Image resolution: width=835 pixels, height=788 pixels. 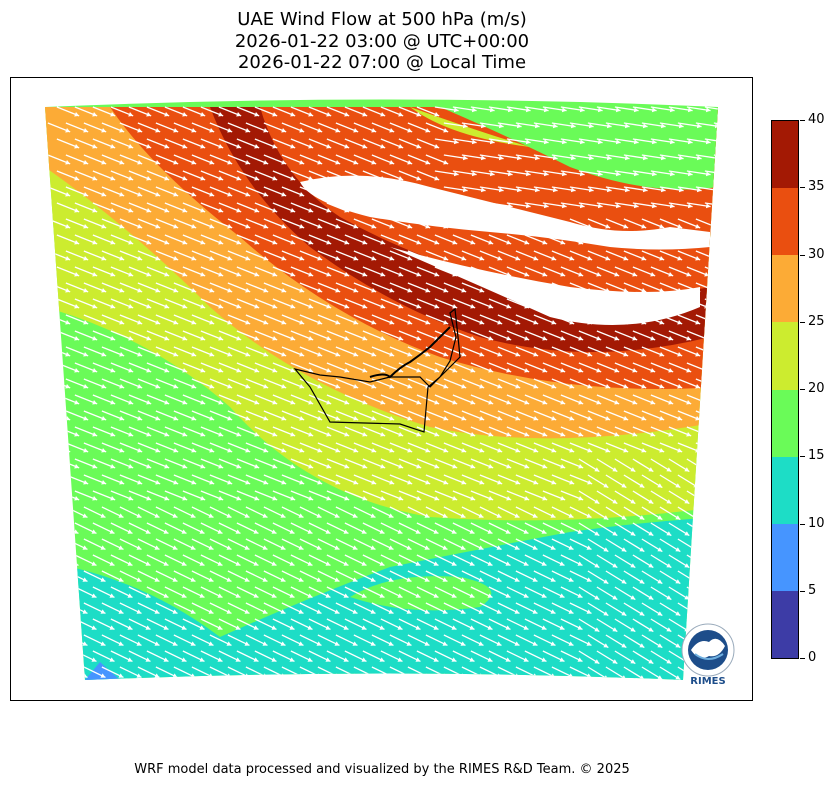 I want to click on map-title-line3: 2026-01-22 07:00 @ Local Time, so click(x=382, y=62).